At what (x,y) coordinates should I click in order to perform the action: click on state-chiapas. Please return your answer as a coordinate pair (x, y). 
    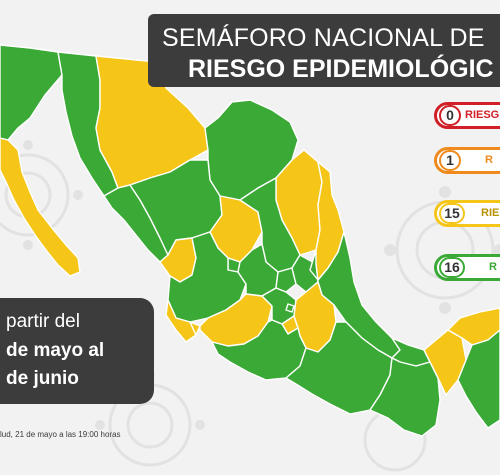
    Looking at the image, I should click on (405, 397).